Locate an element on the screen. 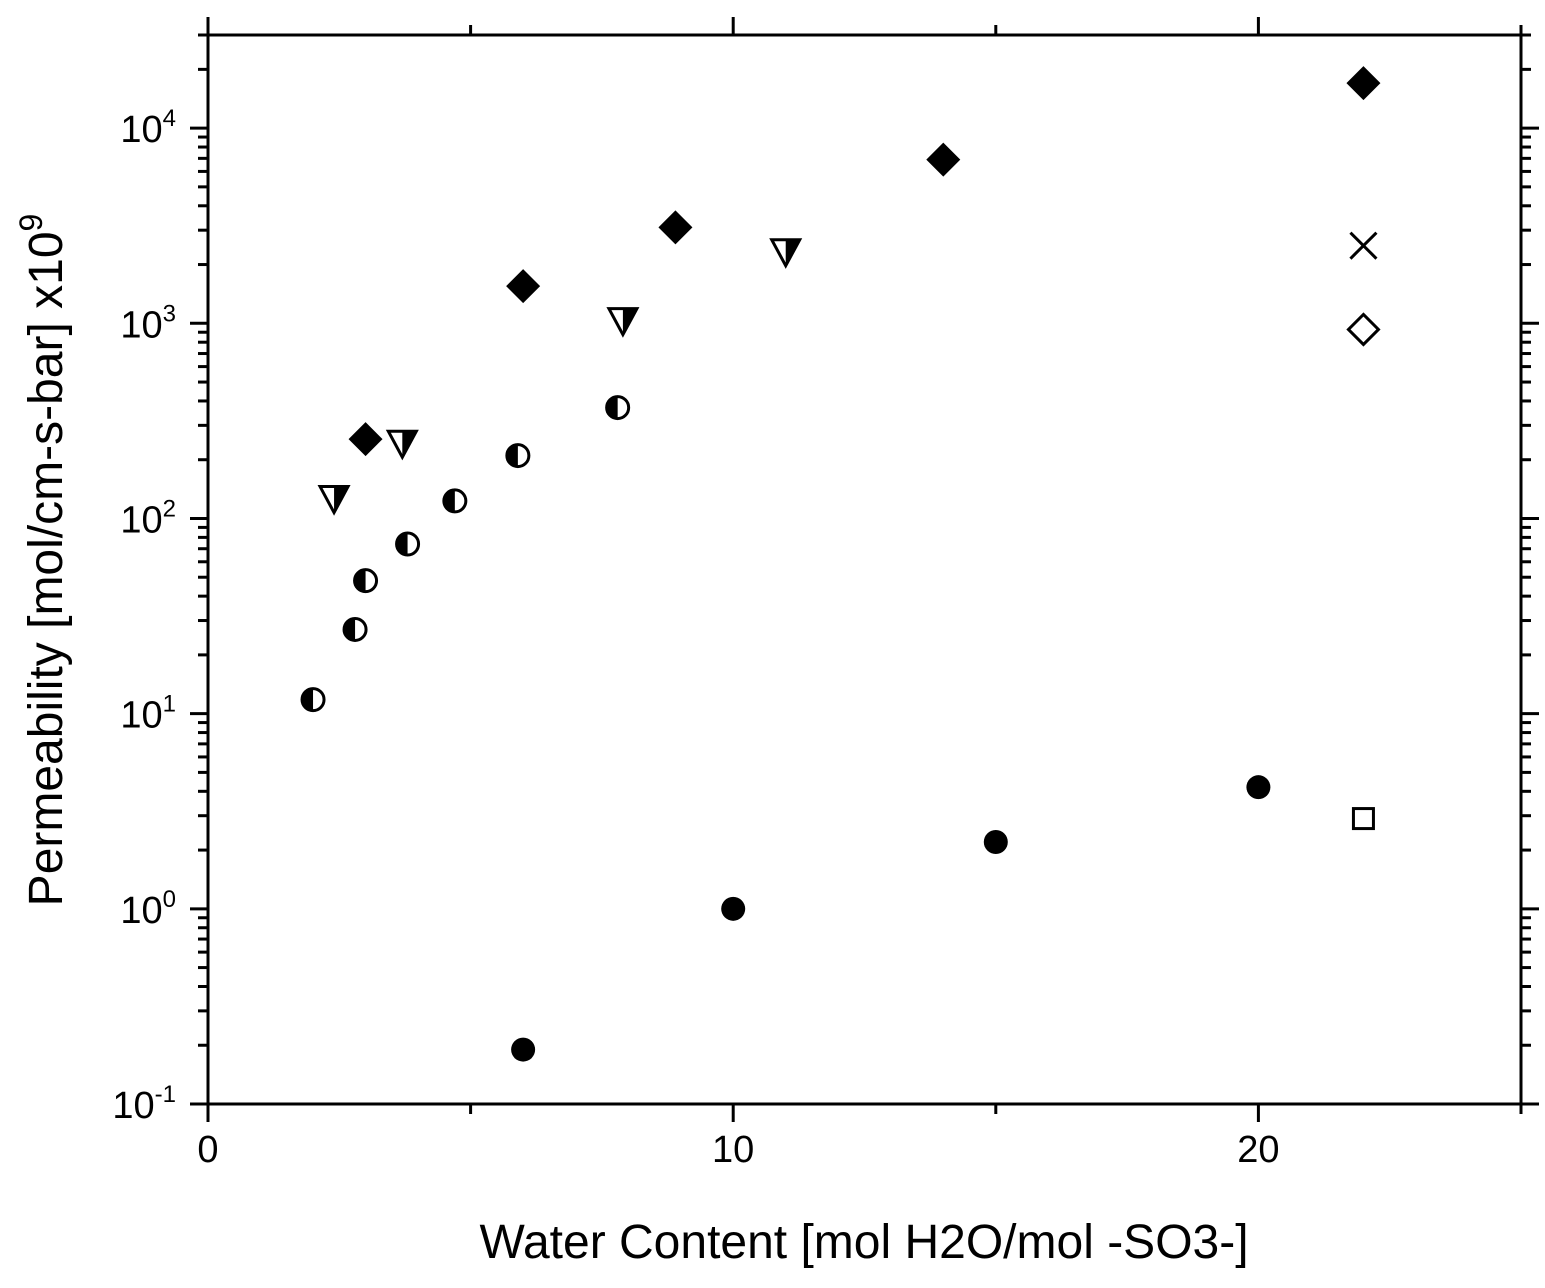 The height and width of the screenshot is (1288, 1545). y-tick-label: 10² is located at coordinates (148, 518).